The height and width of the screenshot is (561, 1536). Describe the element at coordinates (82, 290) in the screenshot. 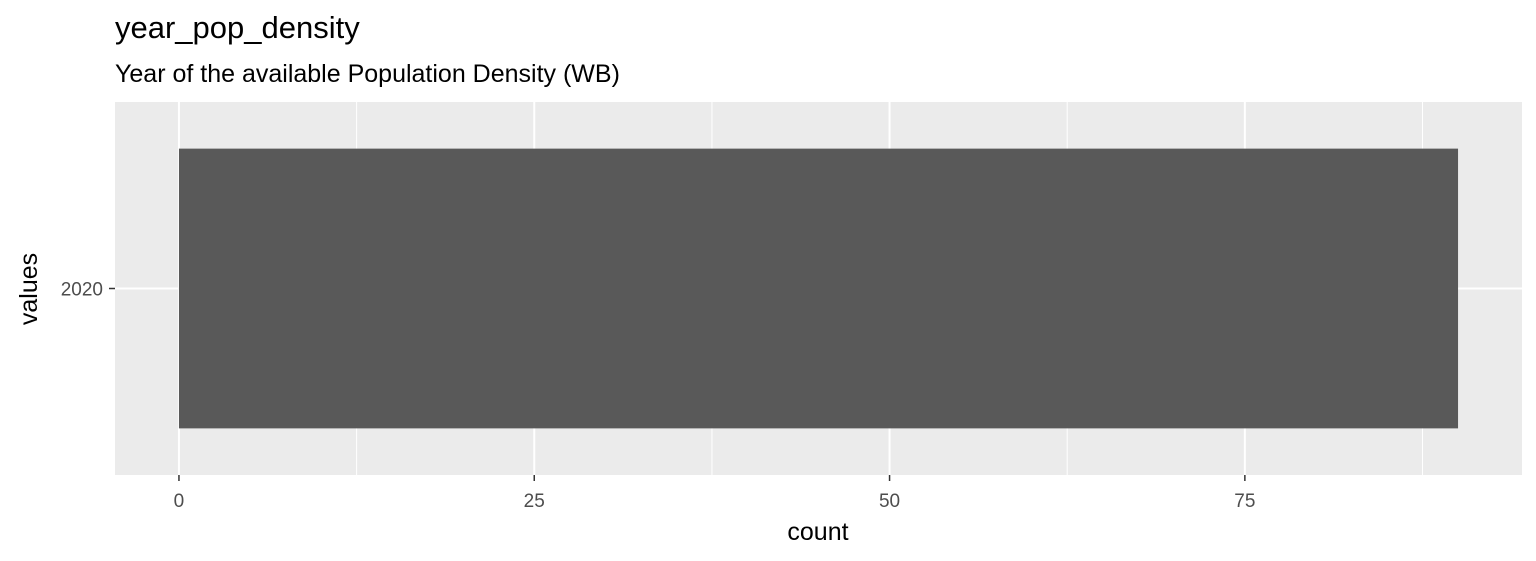

I see `y-tick-label: 2020` at that location.